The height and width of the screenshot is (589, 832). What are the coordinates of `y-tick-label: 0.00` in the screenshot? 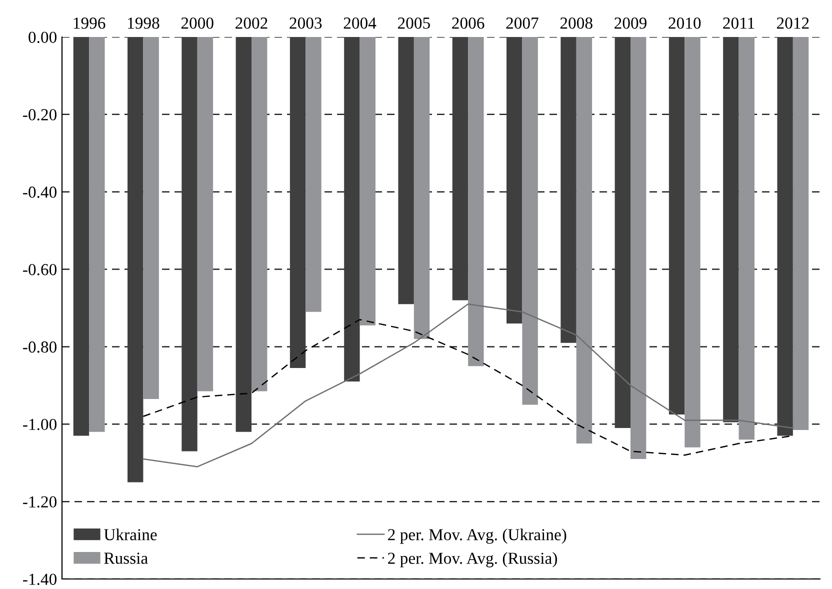 It's located at (42, 38).